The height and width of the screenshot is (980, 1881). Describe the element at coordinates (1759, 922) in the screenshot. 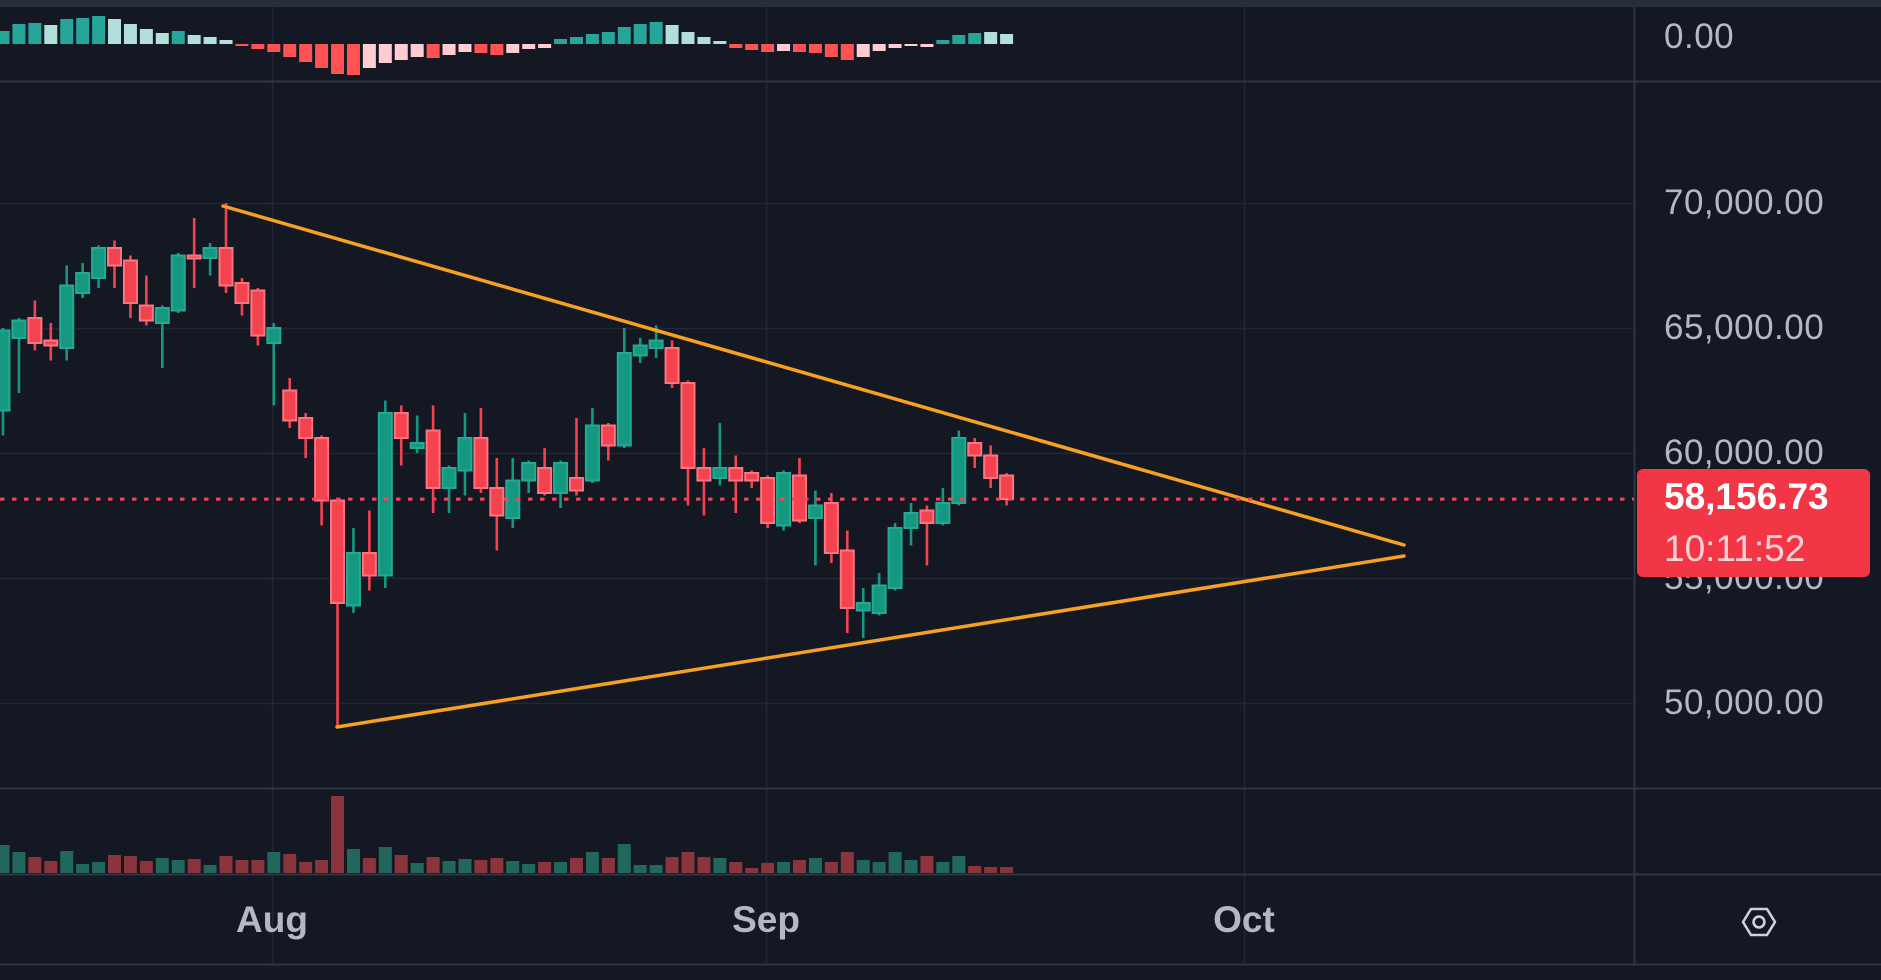

I see `axis-settings-icon` at that location.